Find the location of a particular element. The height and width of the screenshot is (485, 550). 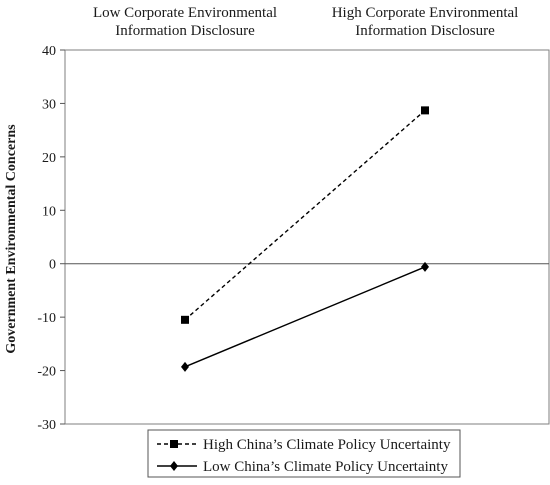

y-tick-label: 0 is located at coordinates (52, 265).